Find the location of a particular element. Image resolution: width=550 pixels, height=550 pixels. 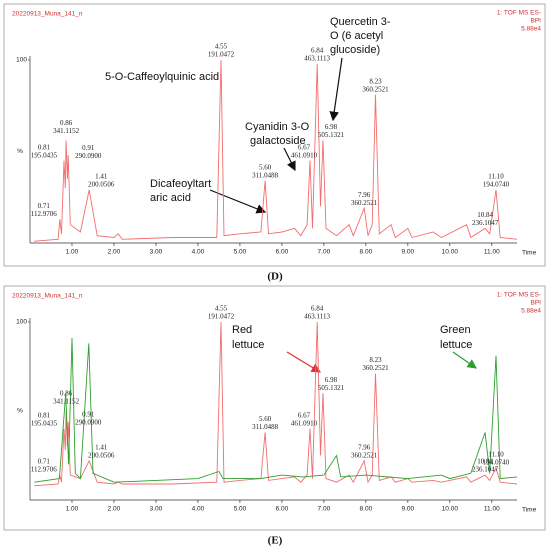

peak-time: 4.55 is located at coordinates (221, 47).